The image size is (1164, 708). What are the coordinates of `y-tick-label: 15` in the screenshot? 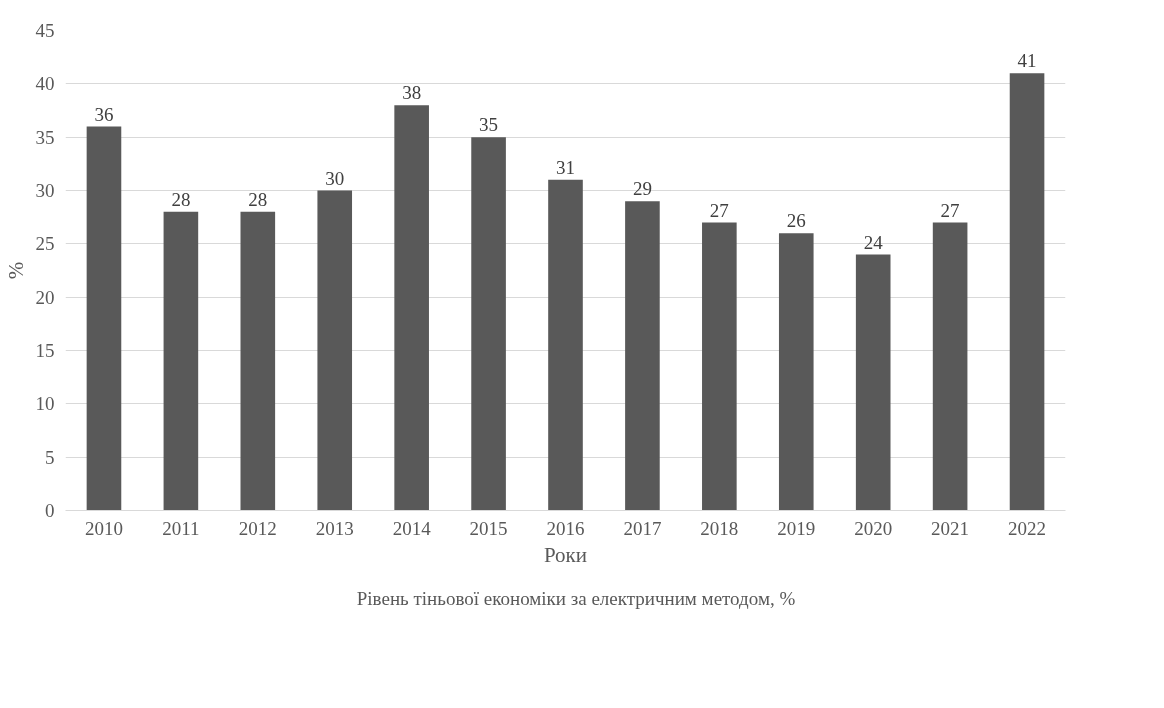 It's located at (45, 350).